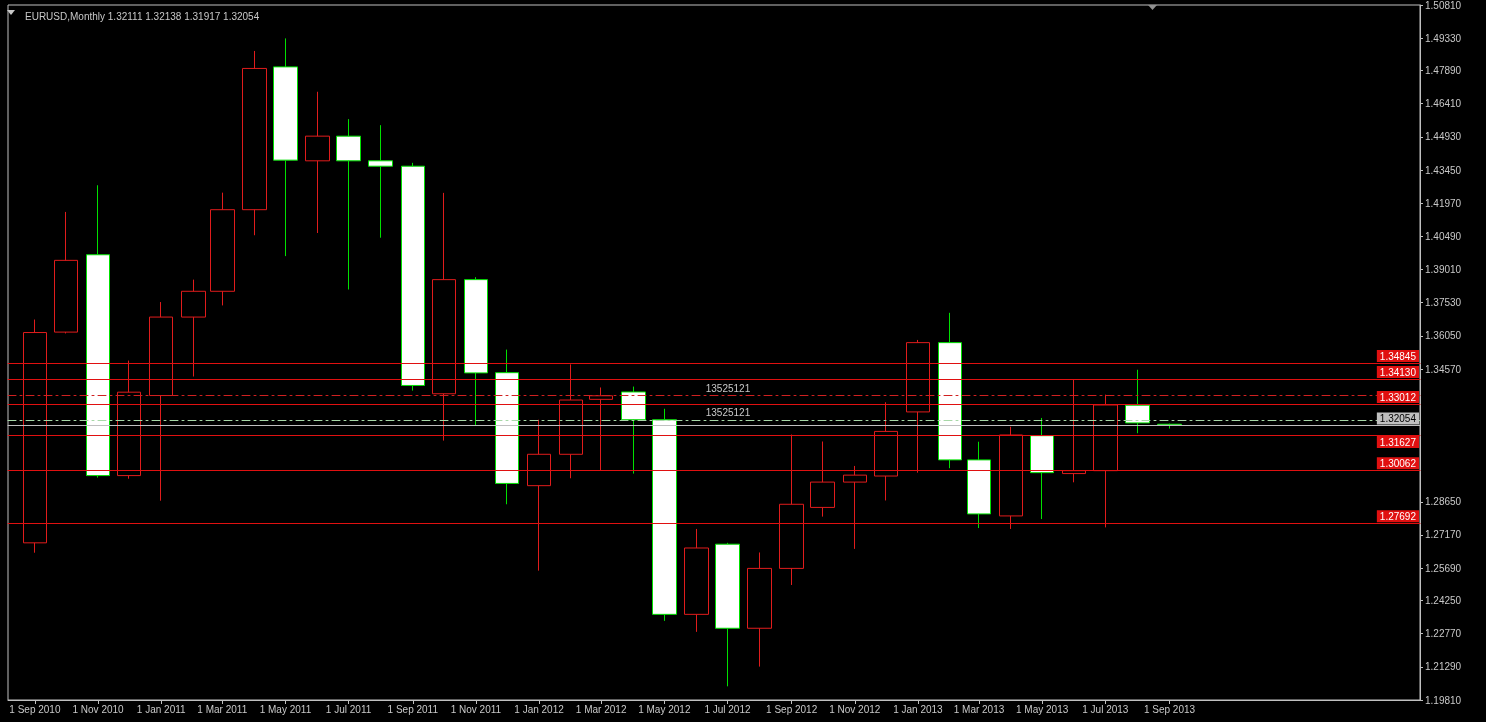 This screenshot has width=1486, height=722. I want to click on x-tick-label: 1 Sep 2013, so click(1169, 709).